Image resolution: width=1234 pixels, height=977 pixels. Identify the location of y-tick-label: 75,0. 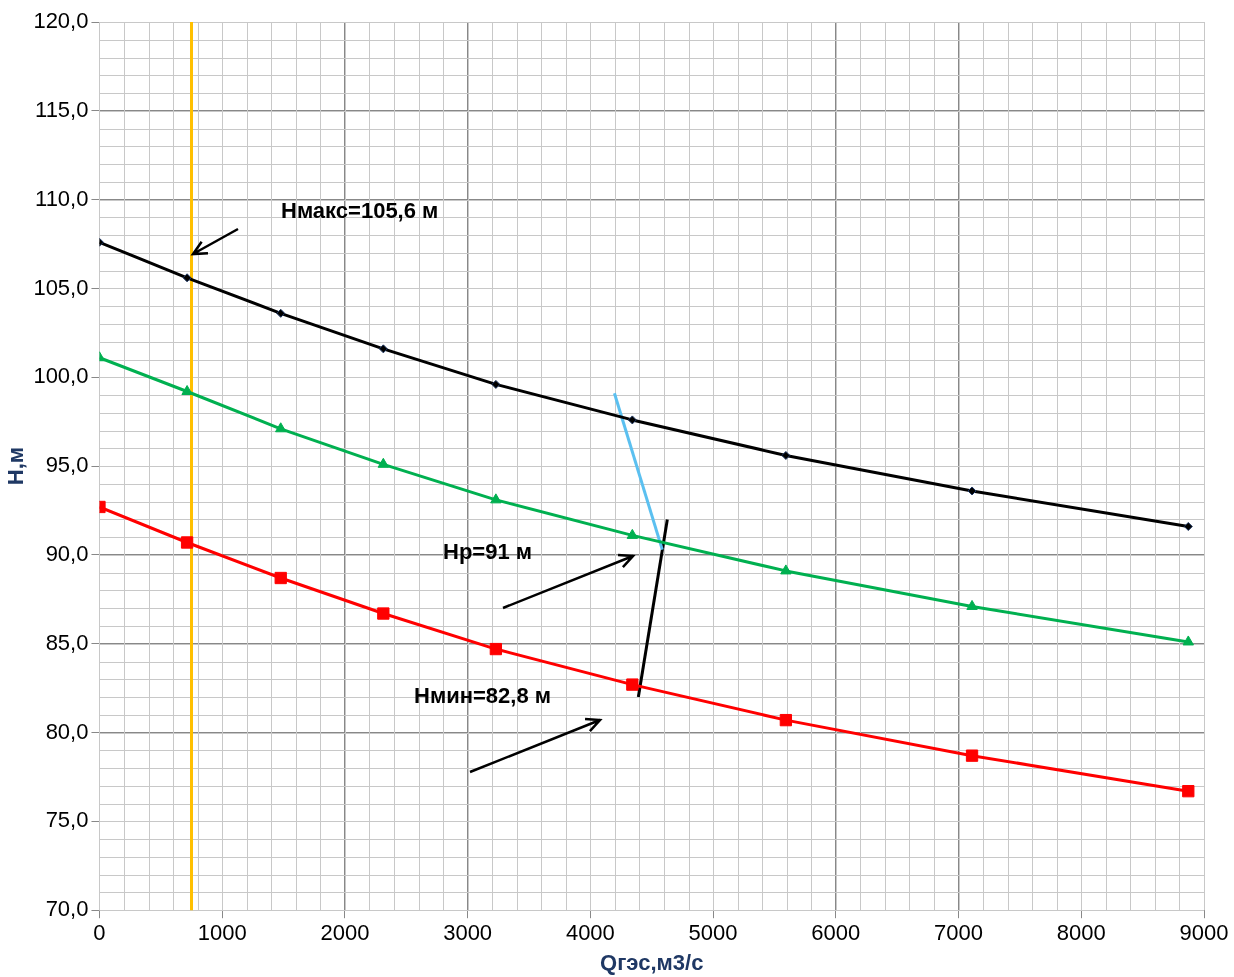
(67, 820).